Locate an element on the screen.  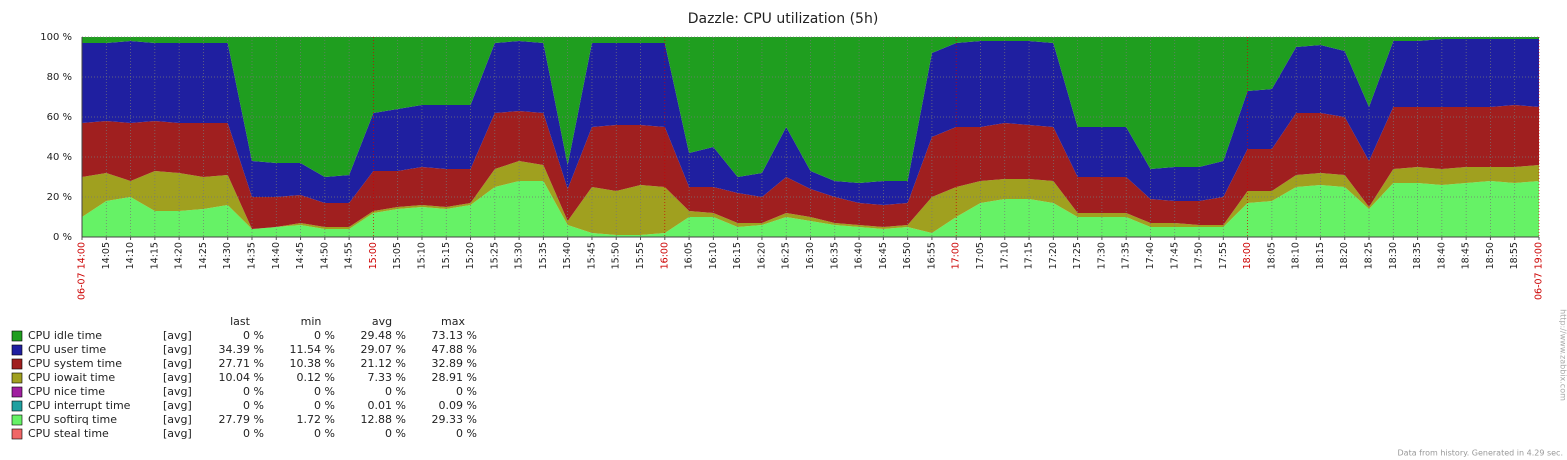
legend-entry: CPU interrupt time is located at coordinates (79, 405).